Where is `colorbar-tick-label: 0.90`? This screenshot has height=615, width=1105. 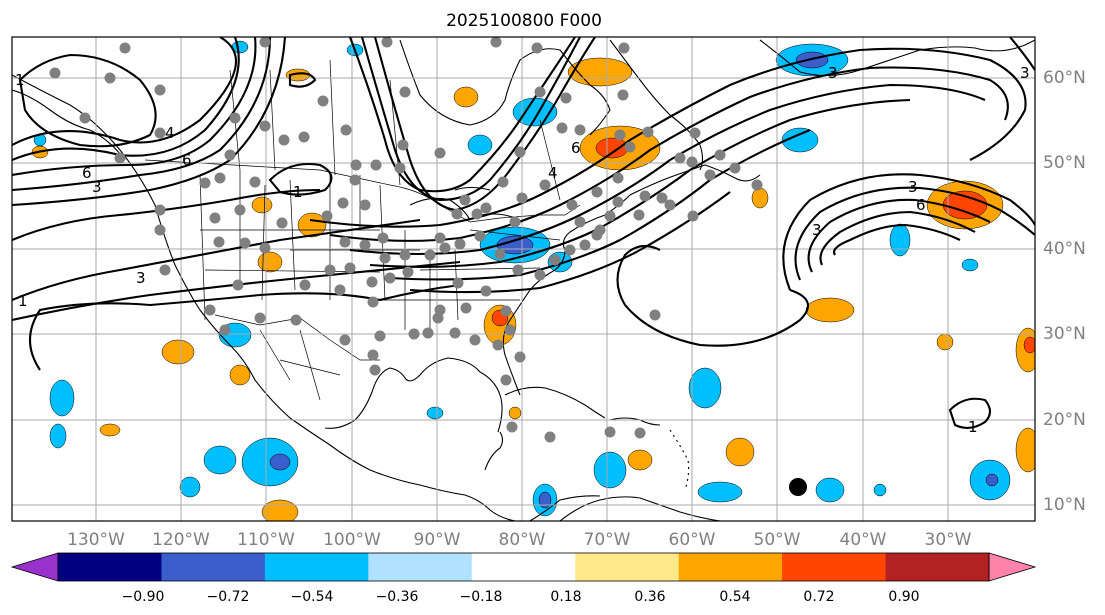 colorbar-tick-label: 0.90 is located at coordinates (903, 597).